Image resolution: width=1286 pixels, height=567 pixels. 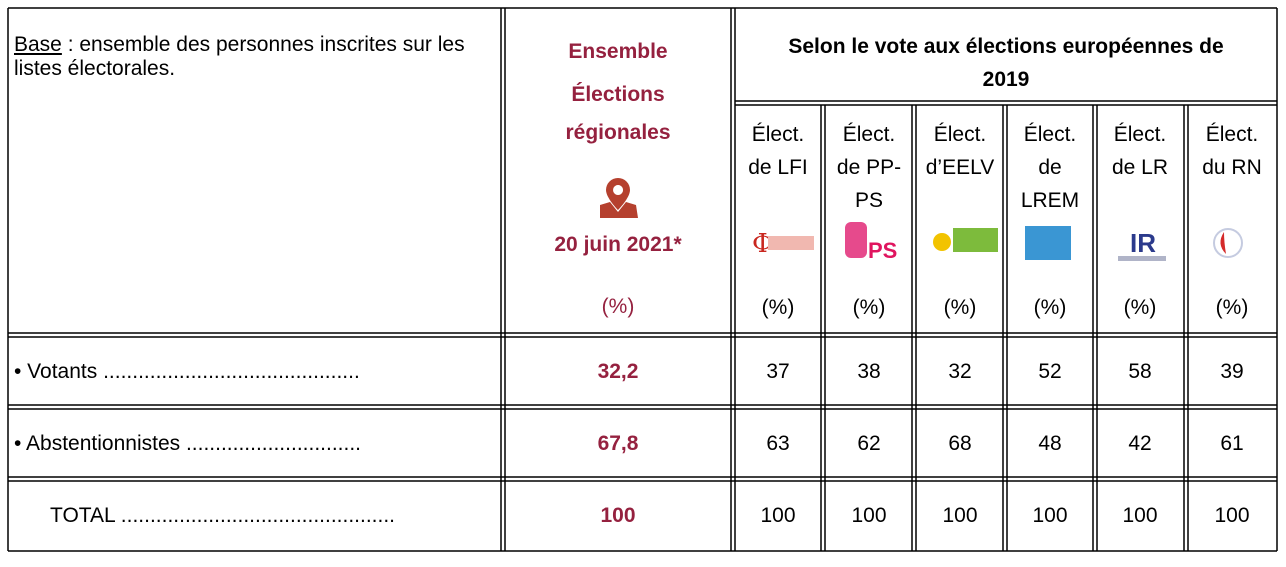 What do you see at coordinates (618, 306) in the screenshot?
I see `ensemble-unit: (%)` at bounding box center [618, 306].